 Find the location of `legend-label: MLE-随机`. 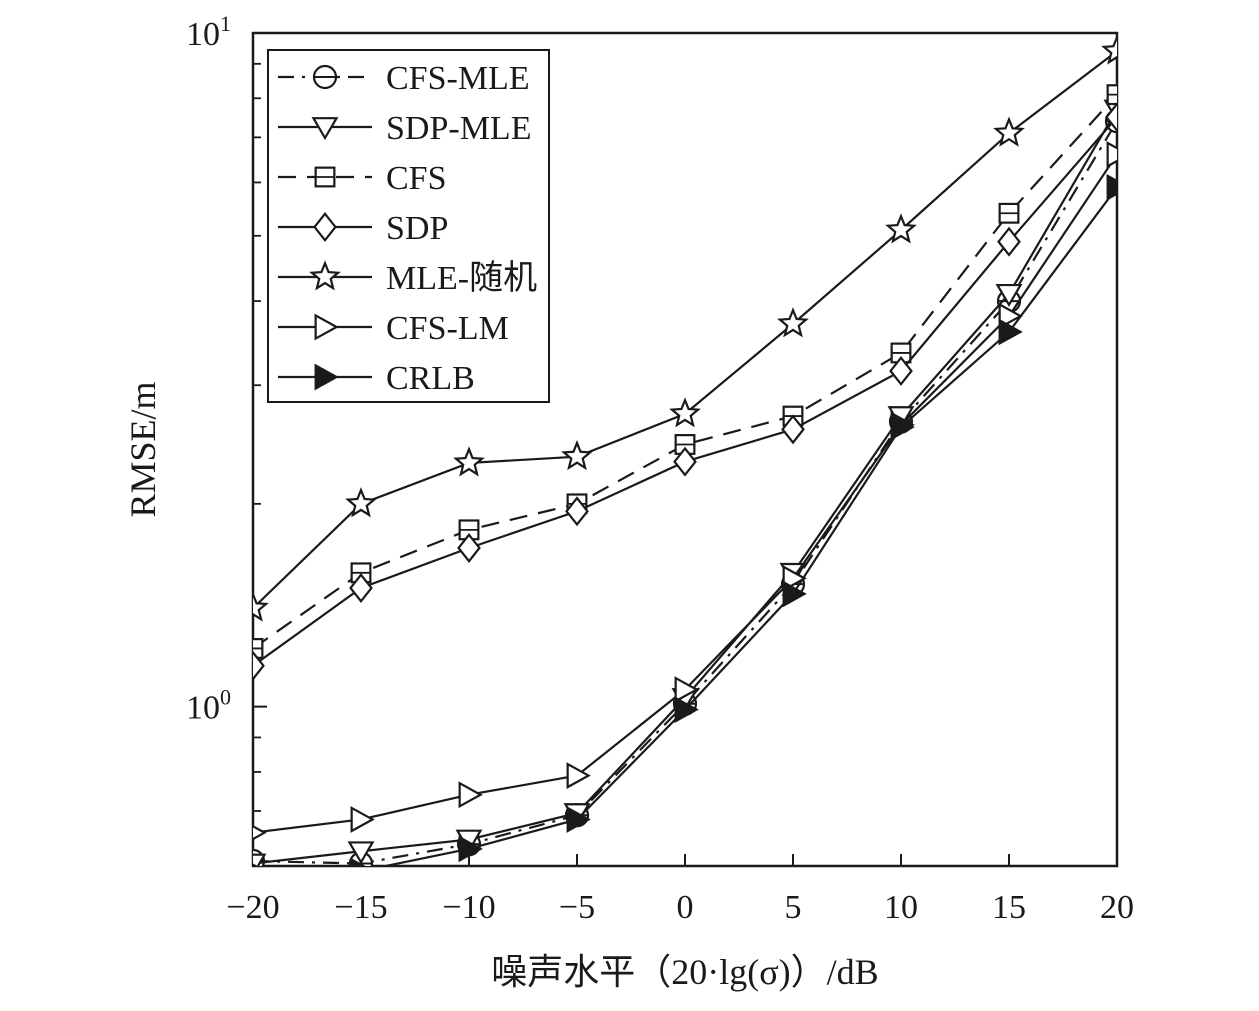

legend-label: MLE-随机 is located at coordinates (461, 278).